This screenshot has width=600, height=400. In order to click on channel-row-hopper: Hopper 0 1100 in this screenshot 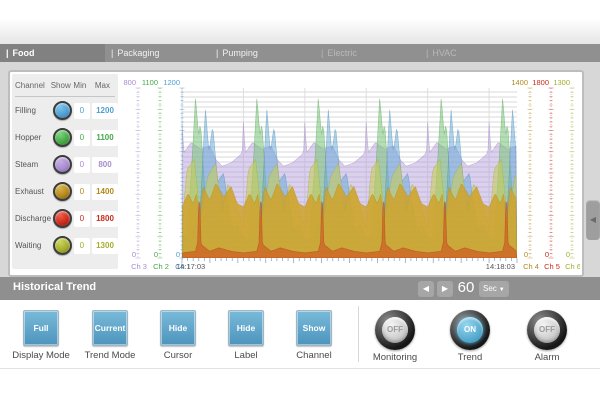, I will do `click(65, 137)`.